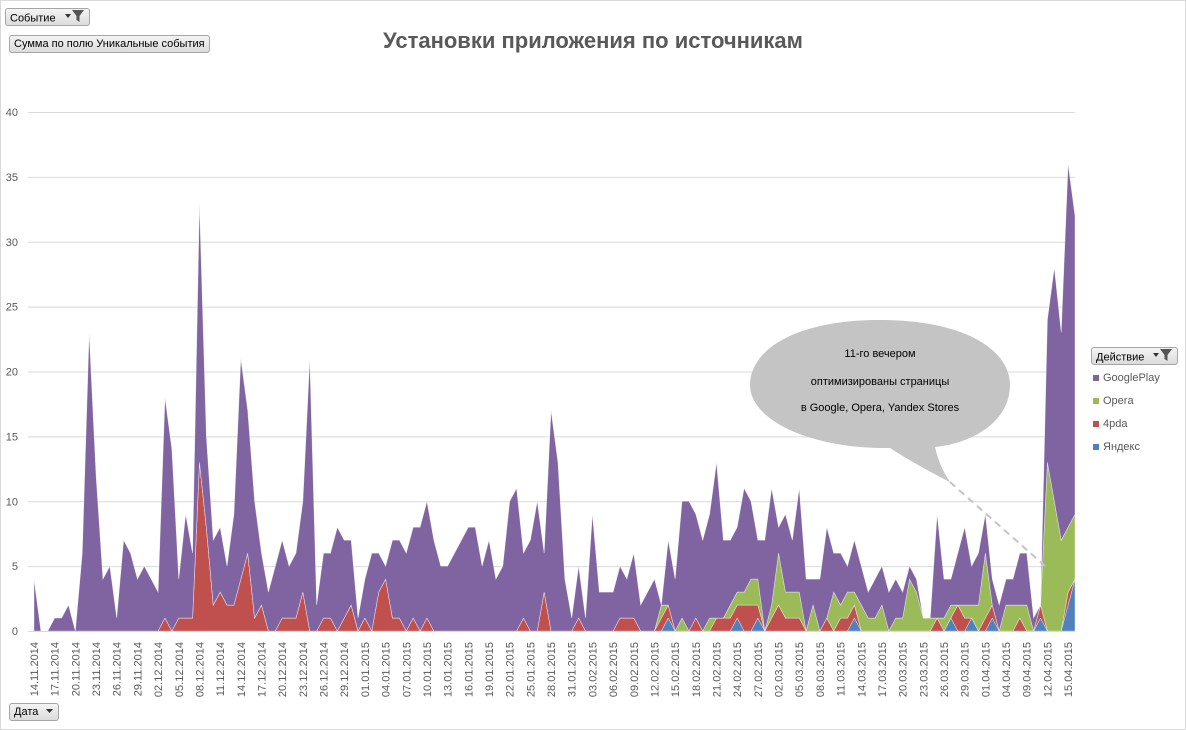  Describe the element at coordinates (138, 669) in the screenshot. I see `x-tick-label: 29.11.2014` at that location.